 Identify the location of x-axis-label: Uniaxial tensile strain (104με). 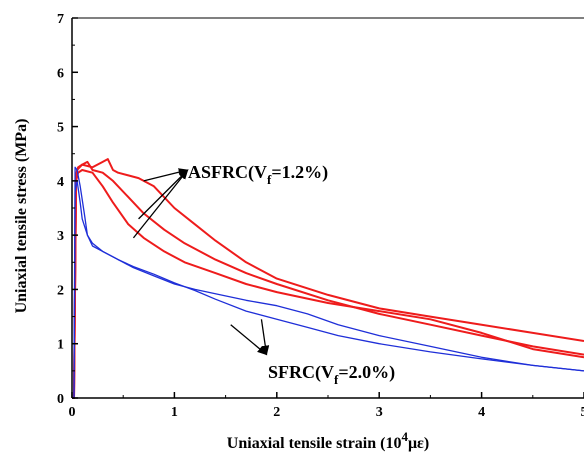
(328, 440).